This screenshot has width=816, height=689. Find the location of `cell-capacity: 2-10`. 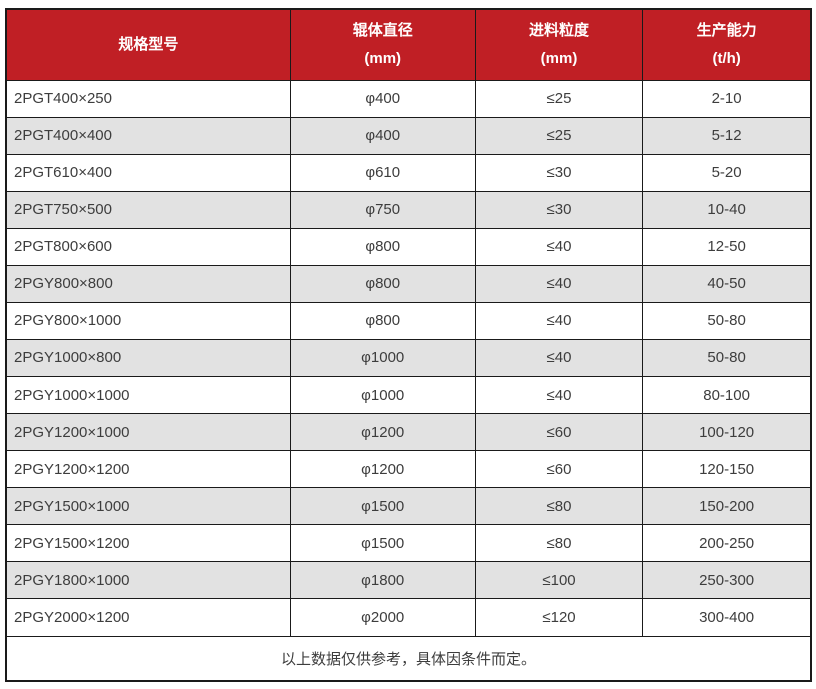

cell-capacity: 2-10 is located at coordinates (727, 98).